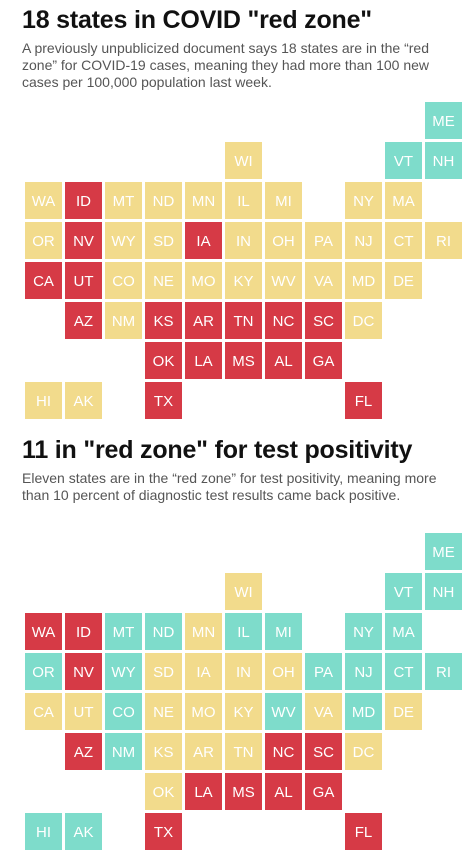 The height and width of the screenshot is (859, 473). I want to click on state-tile-me: ME, so click(443, 120).